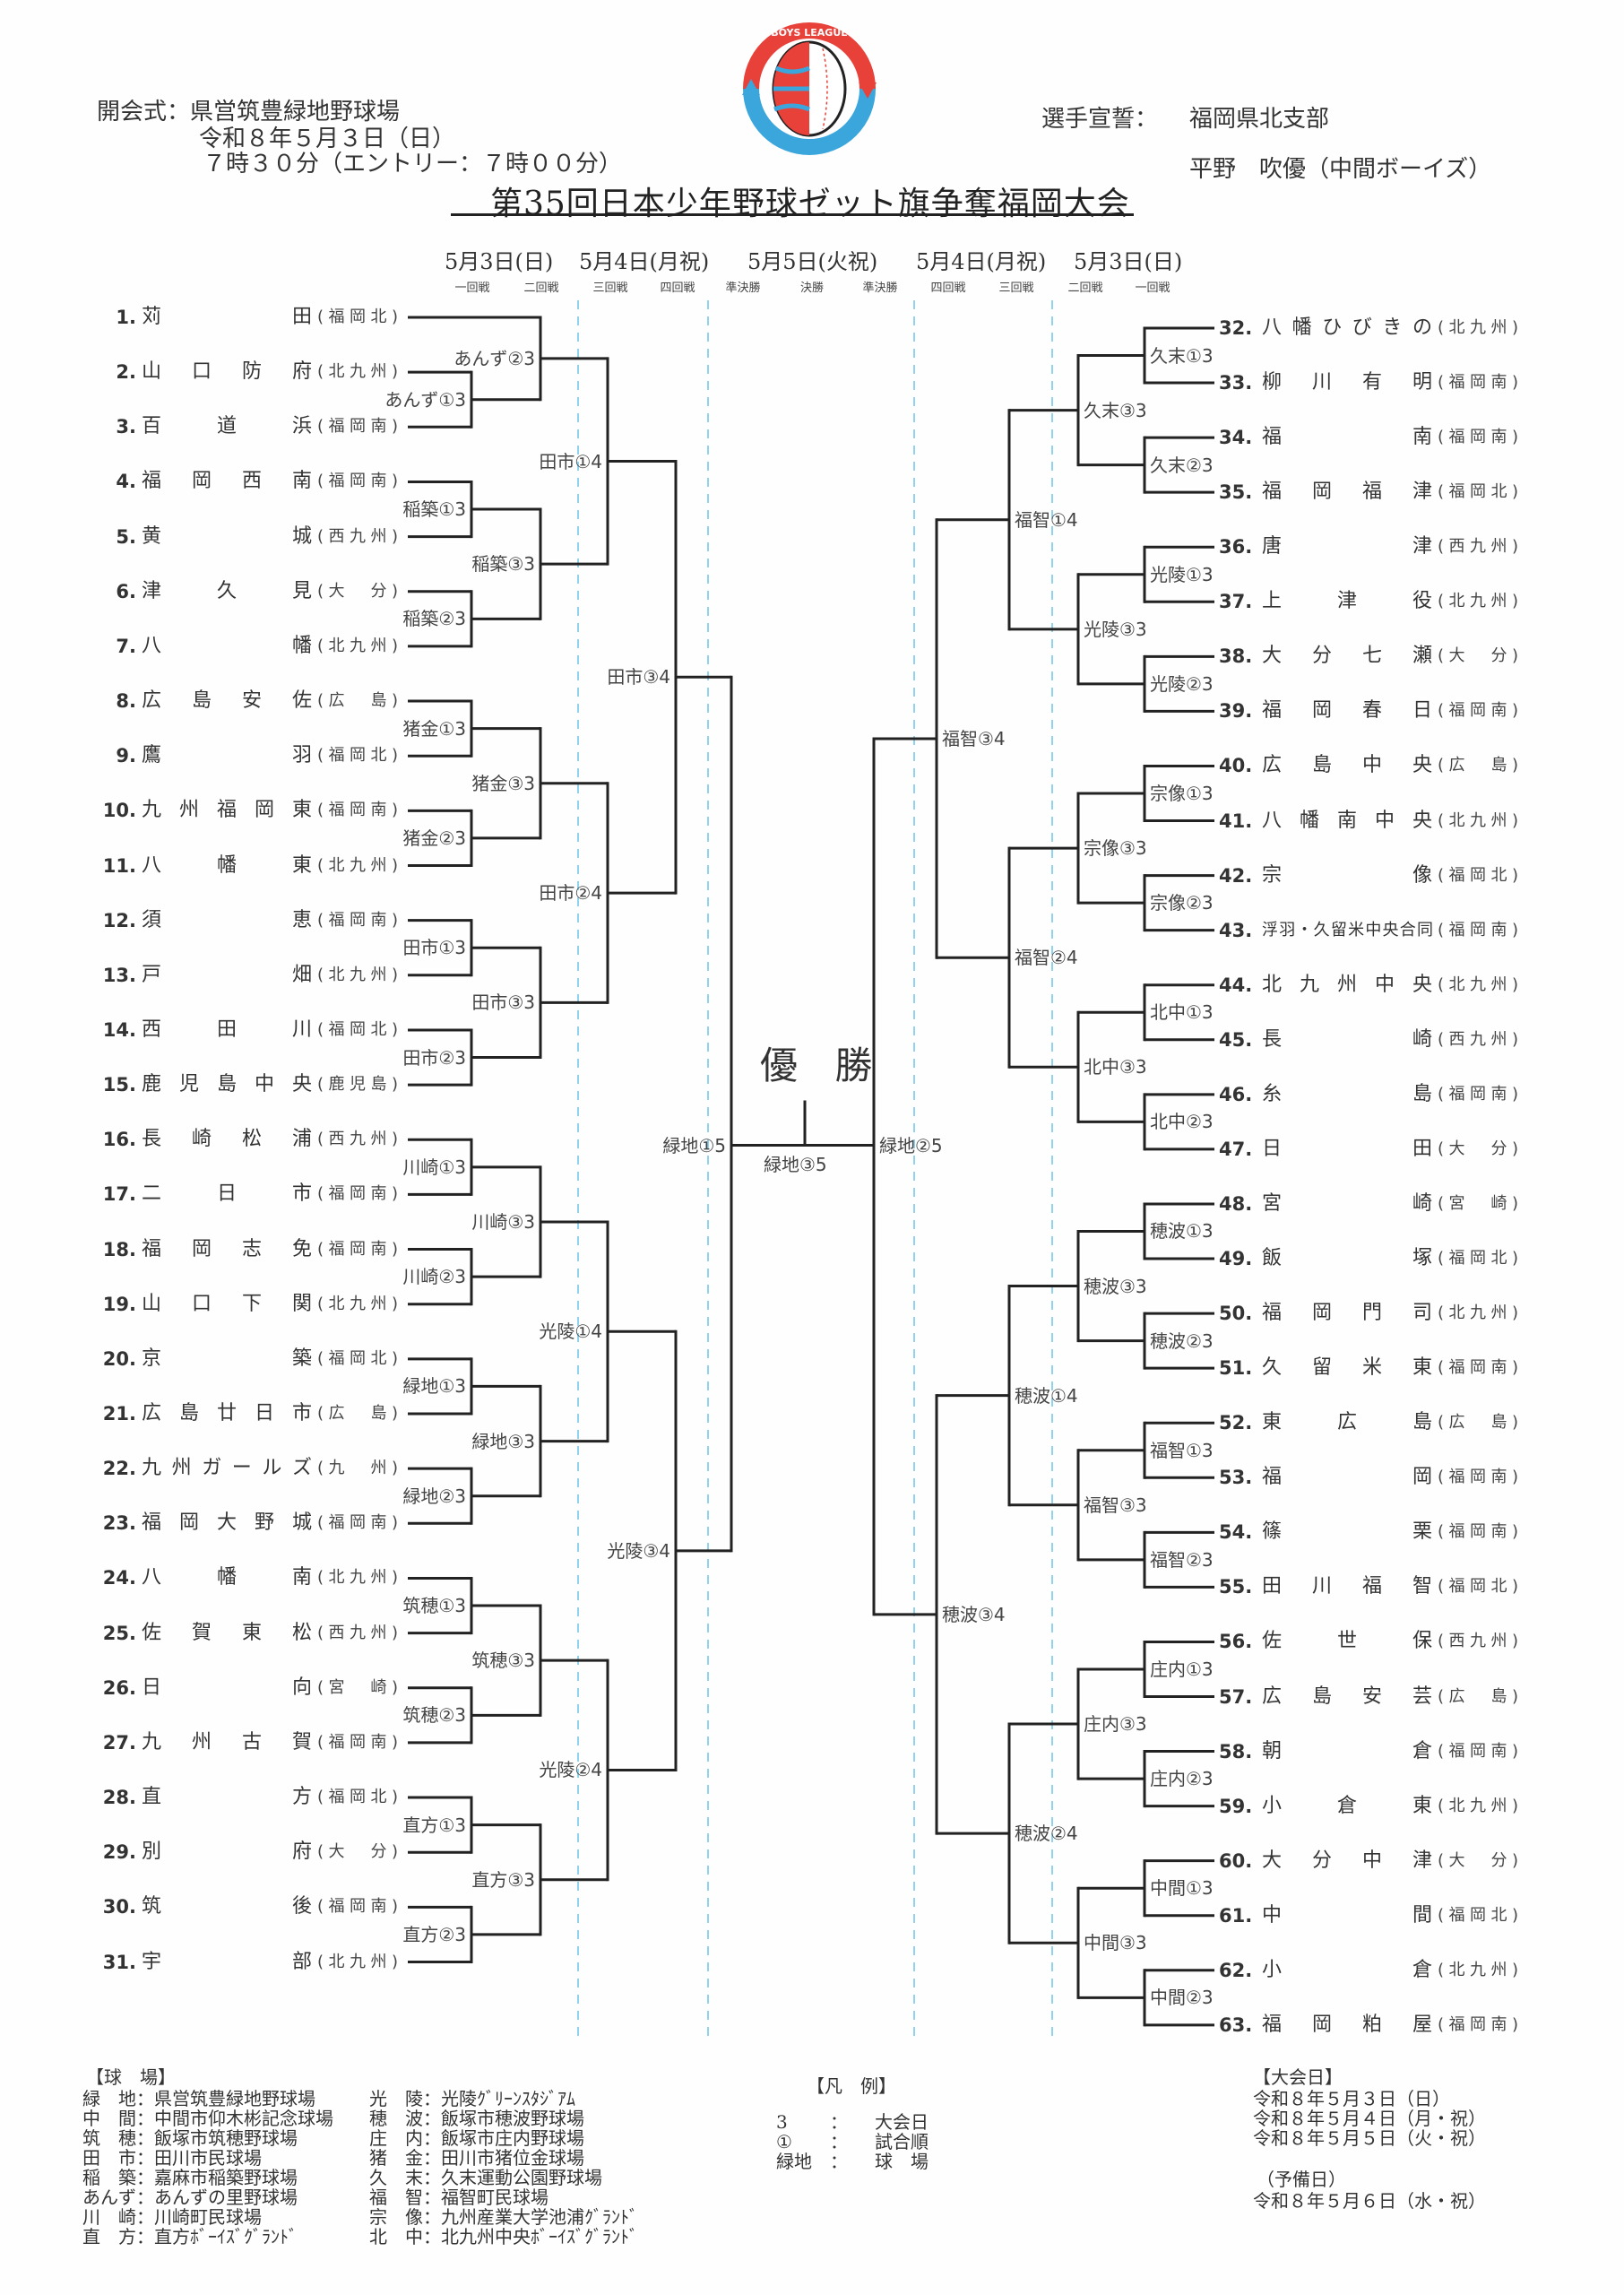 This screenshot has width=1624, height=2295. I want to click on team-number: 41., so click(1236, 821).